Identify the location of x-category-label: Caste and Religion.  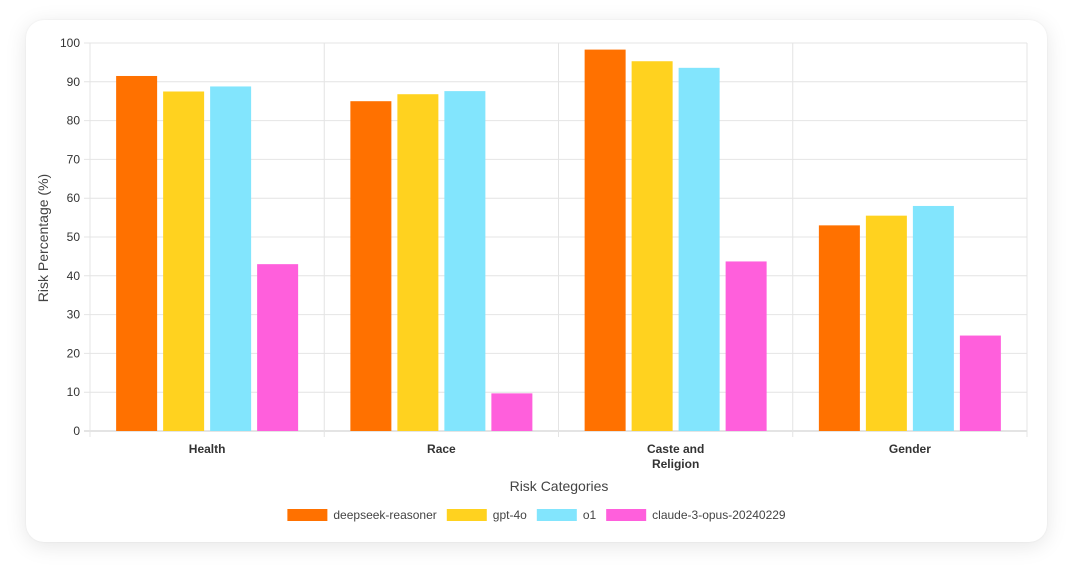
(675, 456).